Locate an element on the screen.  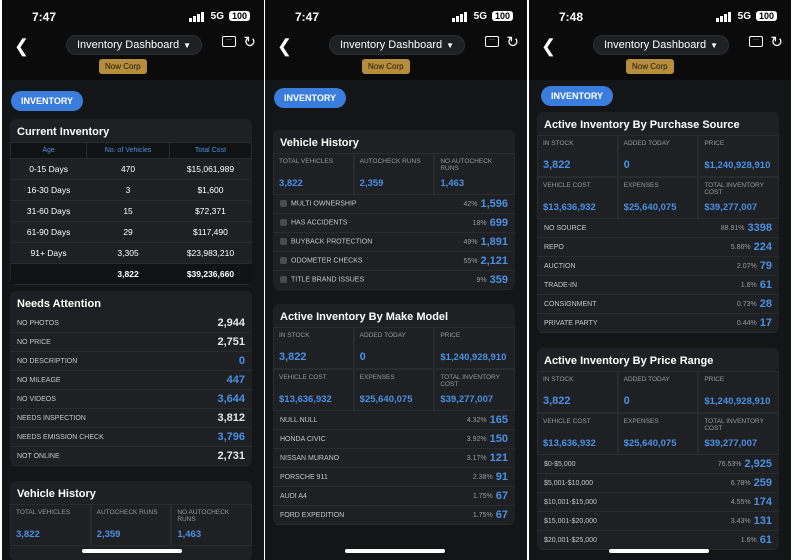
list-item: PORSCHE 911 2.38% 91 is located at coordinates (394, 477).